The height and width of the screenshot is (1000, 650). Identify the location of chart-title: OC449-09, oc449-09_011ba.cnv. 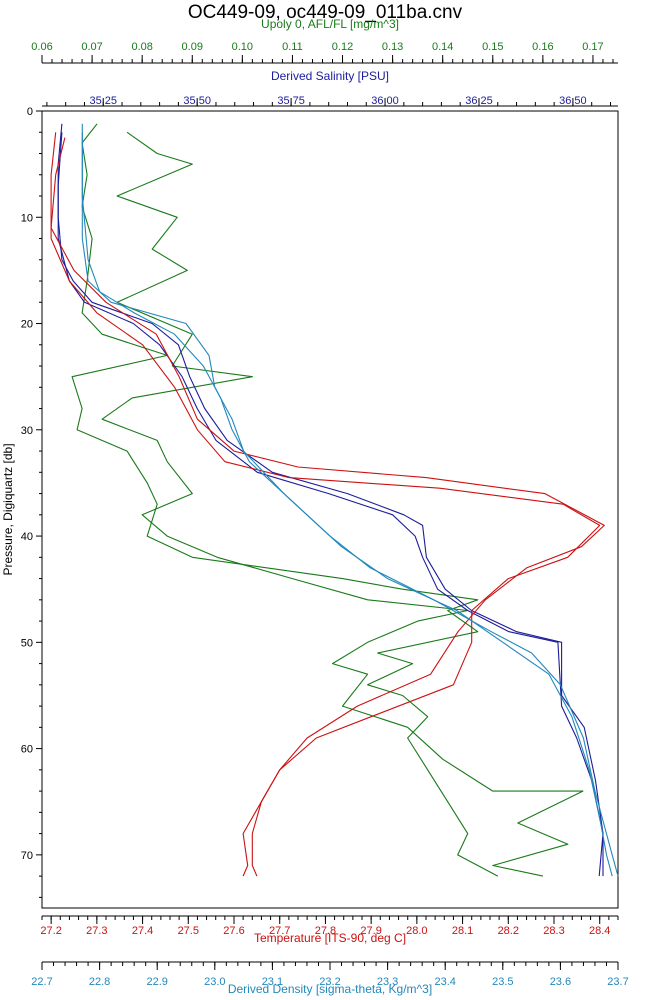
(325, 12).